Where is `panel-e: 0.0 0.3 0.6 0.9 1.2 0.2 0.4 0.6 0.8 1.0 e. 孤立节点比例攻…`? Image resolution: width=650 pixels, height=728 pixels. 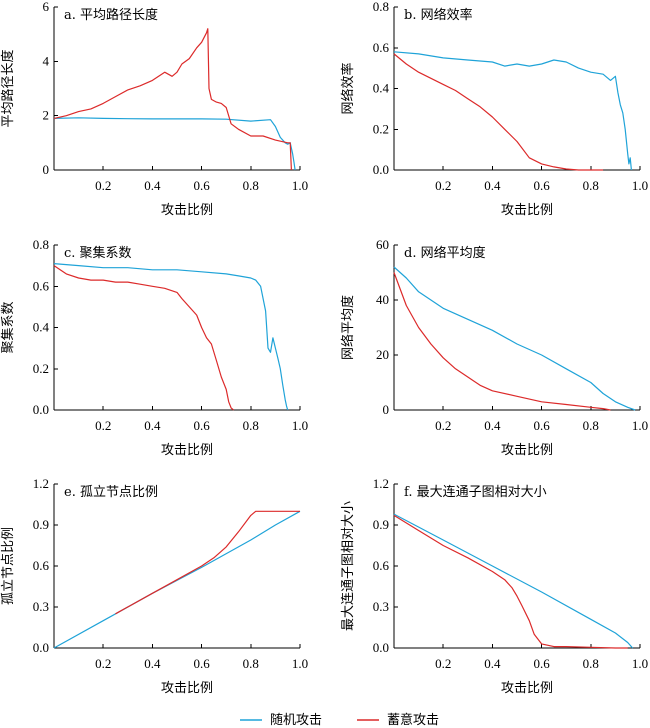 panel-e: 0.0 0.3 0.6 0.9 1.2 0.2 0.4 0.6 0.8 1.0 e. 孤立节点比例攻… is located at coordinates (154, 586).